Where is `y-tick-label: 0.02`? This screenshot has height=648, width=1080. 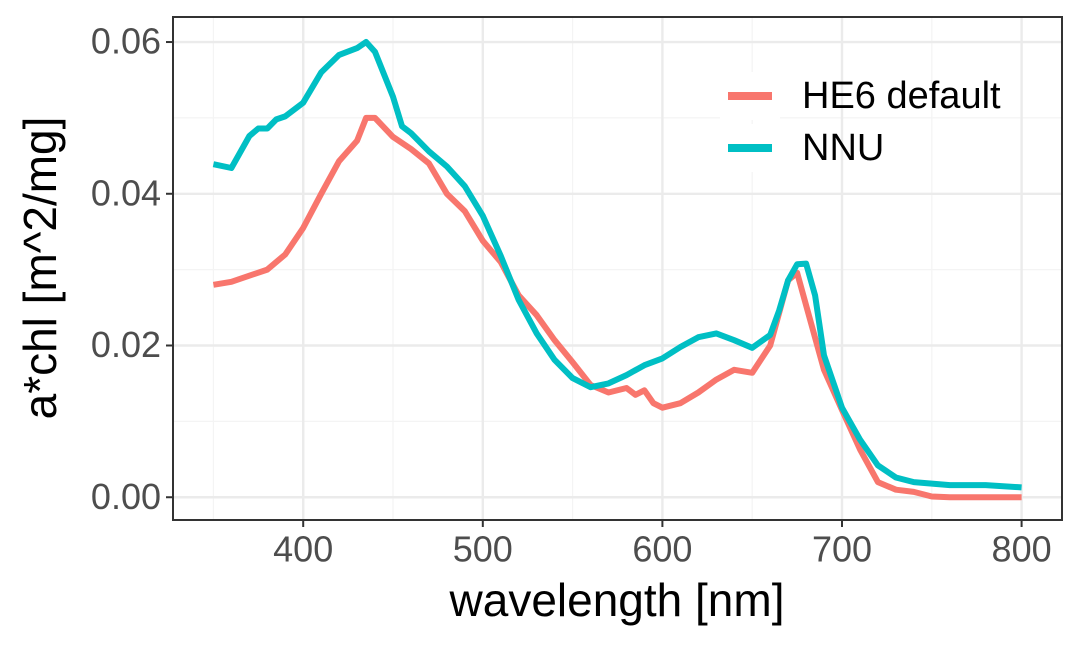 y-tick-label: 0.02 is located at coordinates (126, 344).